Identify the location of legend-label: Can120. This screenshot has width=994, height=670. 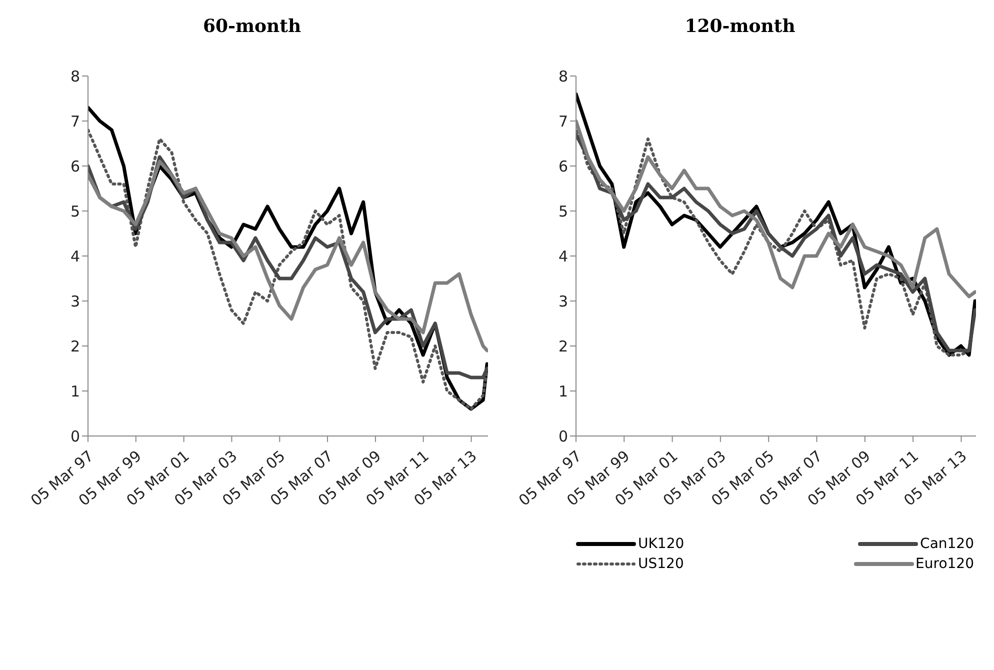
(947, 544).